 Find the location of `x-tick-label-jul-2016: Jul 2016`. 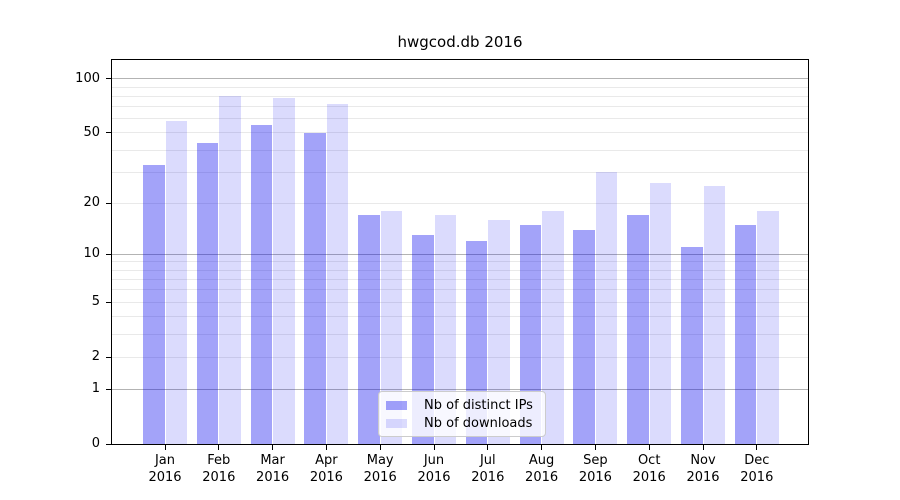

x-tick-label-jul-2016: Jul 2016 is located at coordinates (488, 469).